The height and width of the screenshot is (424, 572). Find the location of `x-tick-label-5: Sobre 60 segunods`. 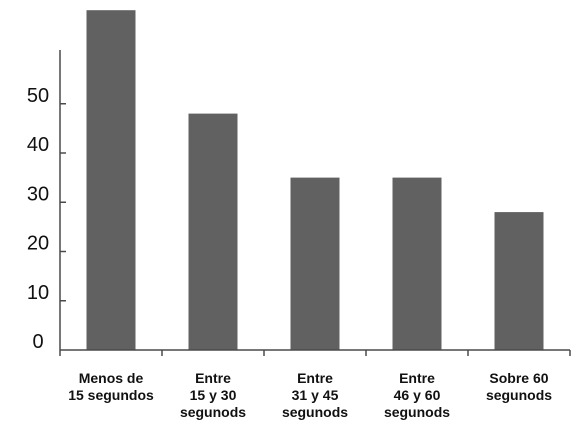

x-tick-label-5: Sobre 60 segunods is located at coordinates (519, 386).